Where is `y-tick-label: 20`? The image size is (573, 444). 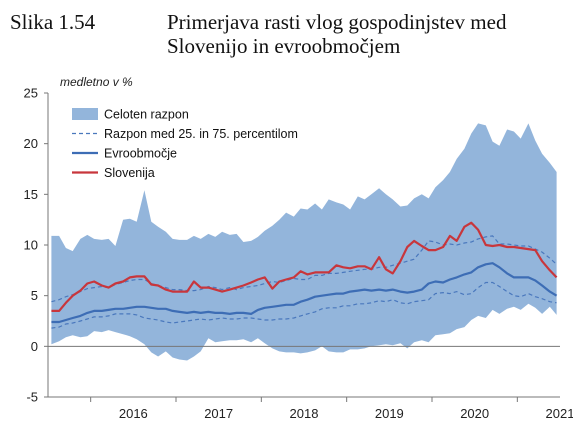
y-tick-label: 20 is located at coordinates (31, 143).